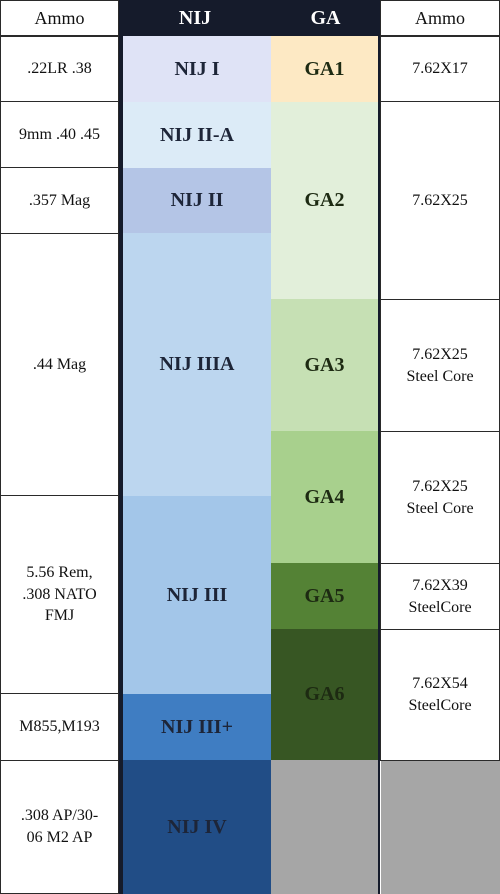 This screenshot has width=500, height=894. I want to click on ammo-left-row: 9mm .40 .45, so click(59, 134).